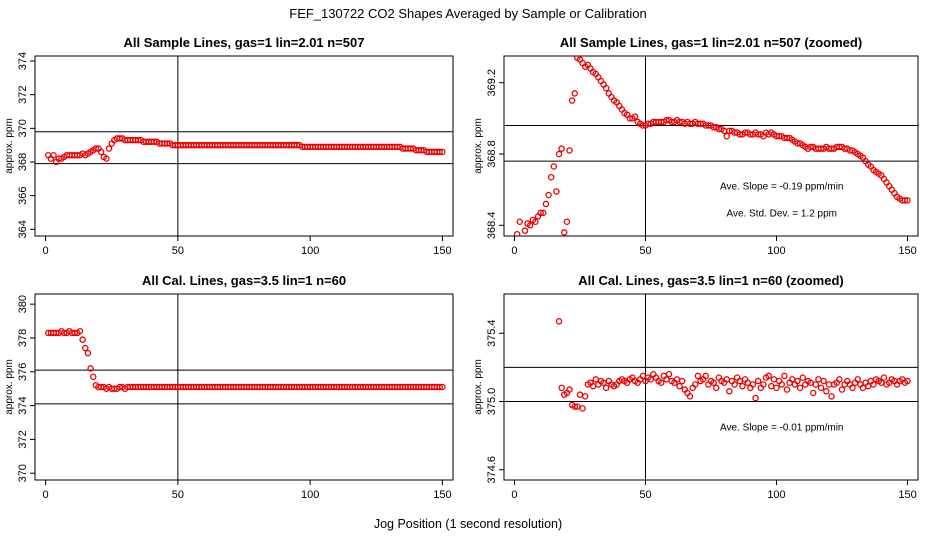 The height and width of the screenshot is (540, 936). I want to click on y-tick-label: 374, so click(23, 405).